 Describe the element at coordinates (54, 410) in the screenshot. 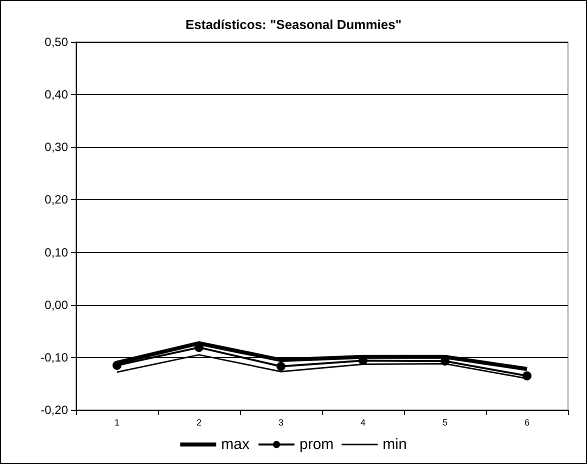

I see `y-tick-label: -0,20` at that location.